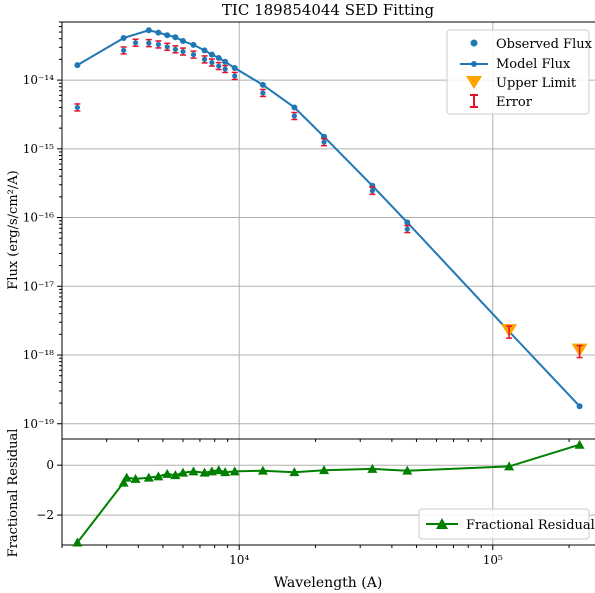 This screenshot has width=595, height=593. I want to click on y-tick-label: 10⁻¹⁹, so click(38, 424).